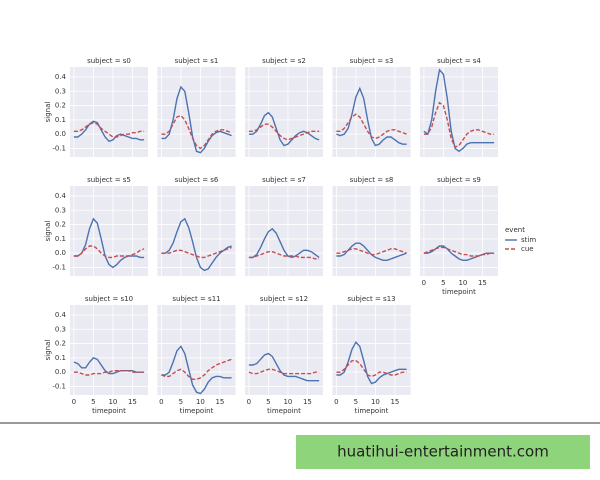  Describe the element at coordinates (284, 180) in the screenshot. I see `panel-title: subject = s7` at that location.